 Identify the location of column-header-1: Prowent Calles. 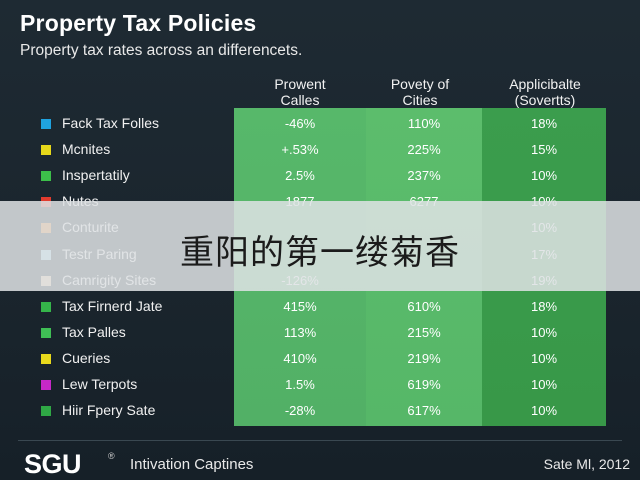
(300, 92).